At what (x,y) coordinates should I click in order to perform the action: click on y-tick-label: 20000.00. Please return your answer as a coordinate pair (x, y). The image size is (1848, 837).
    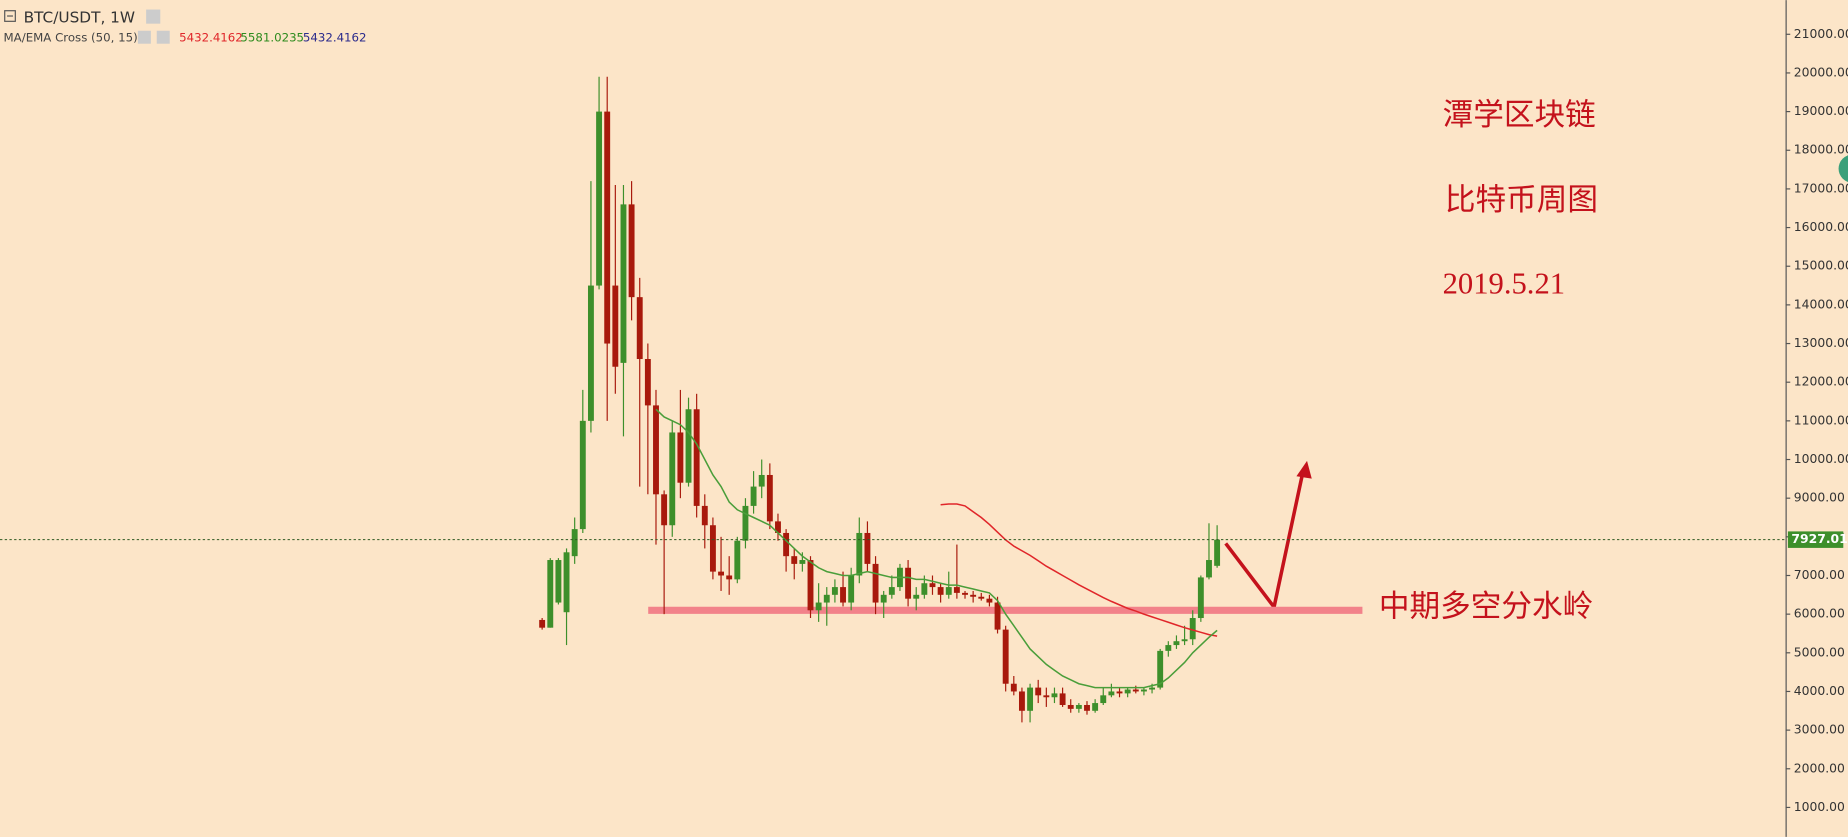
    Looking at the image, I should click on (1821, 72).